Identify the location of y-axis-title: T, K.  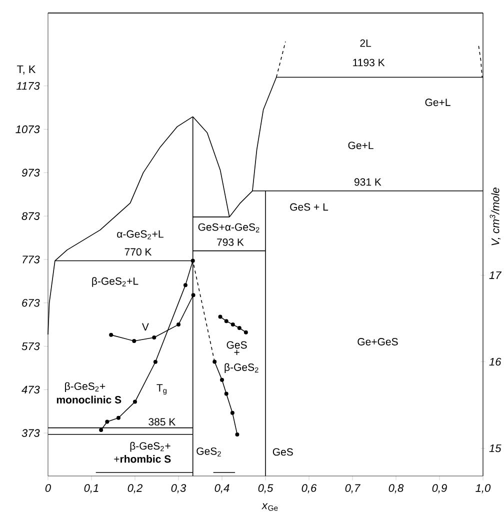
(26, 69).